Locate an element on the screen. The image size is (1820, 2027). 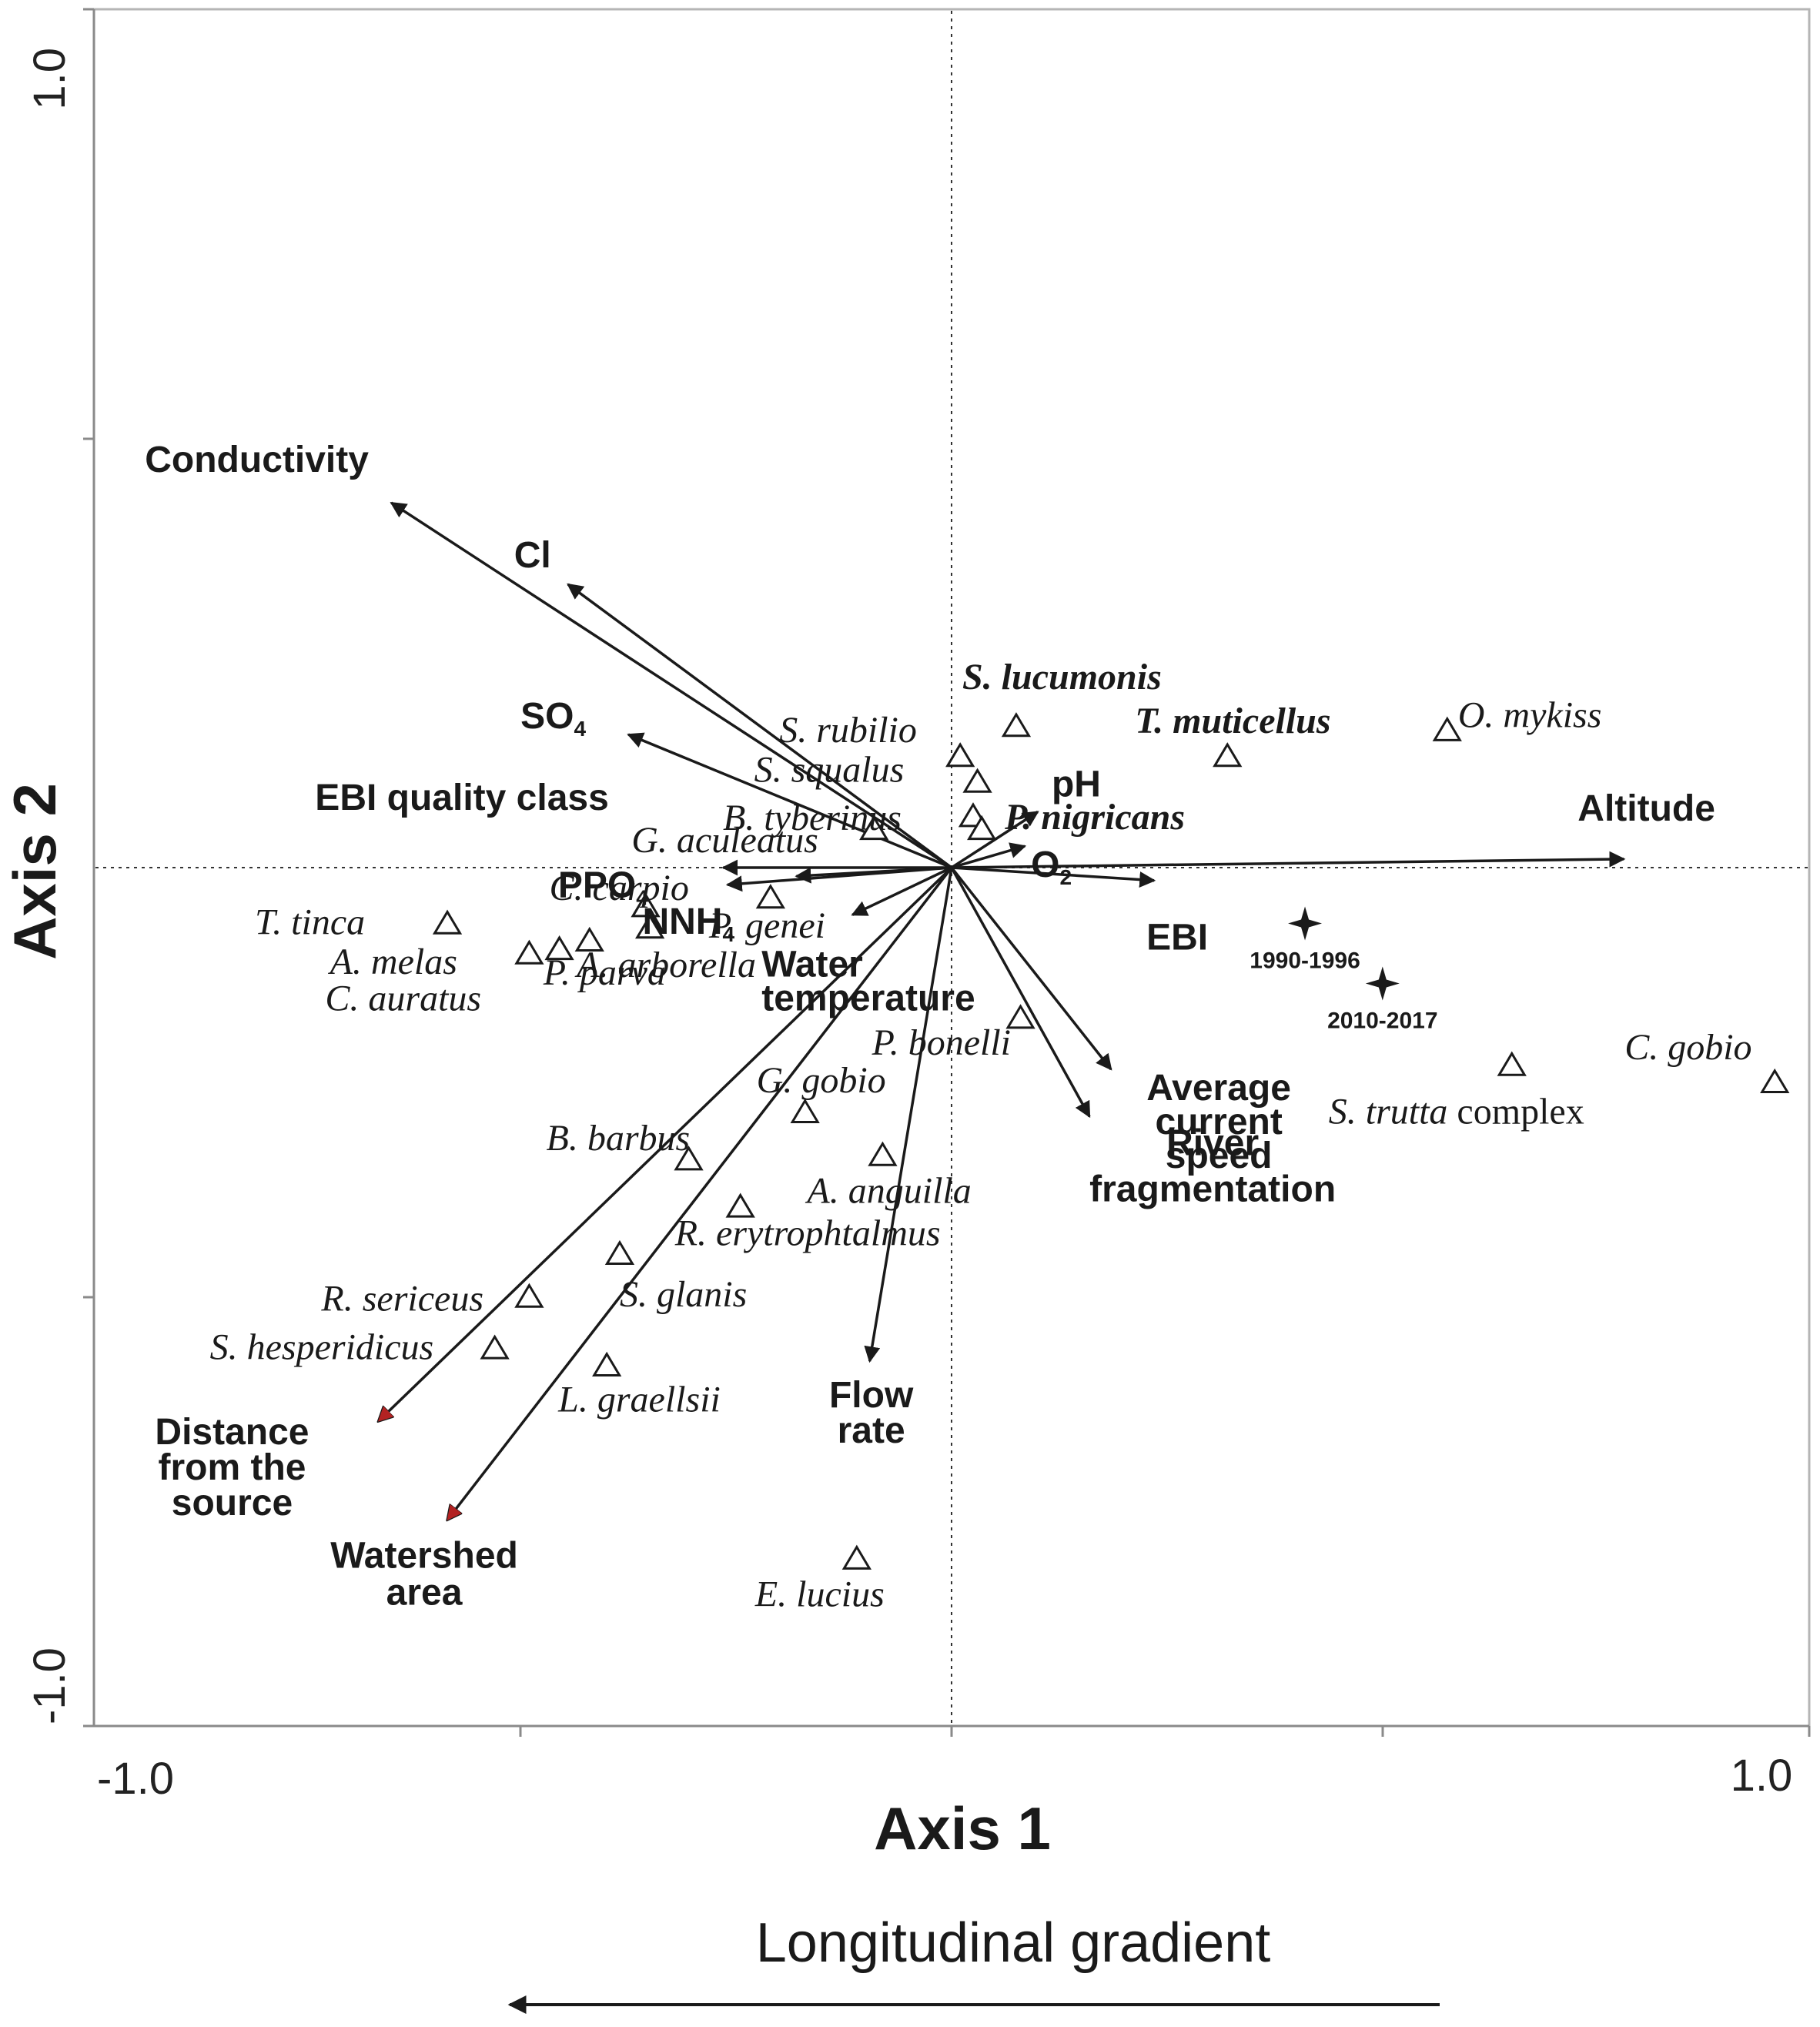
species-label-p-genei: P. genei is located at coordinates (766, 925).